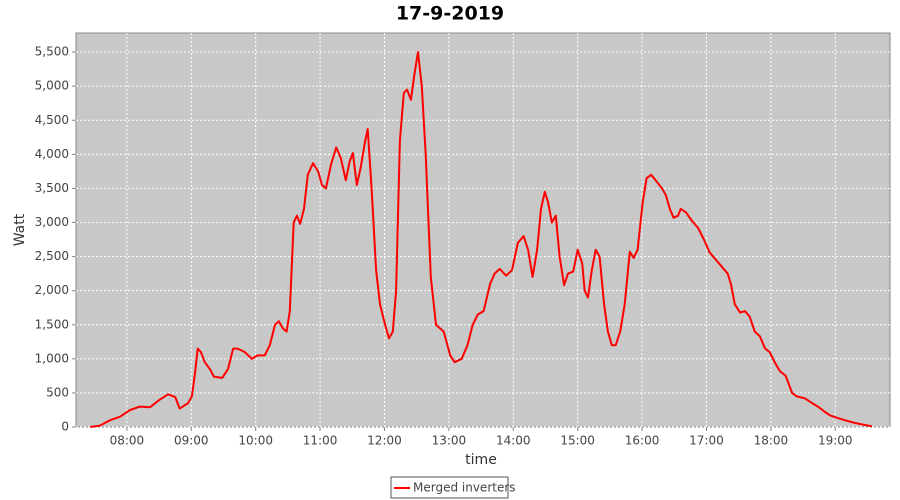  I want to click on x-tick-label: 09:00, so click(191, 441).